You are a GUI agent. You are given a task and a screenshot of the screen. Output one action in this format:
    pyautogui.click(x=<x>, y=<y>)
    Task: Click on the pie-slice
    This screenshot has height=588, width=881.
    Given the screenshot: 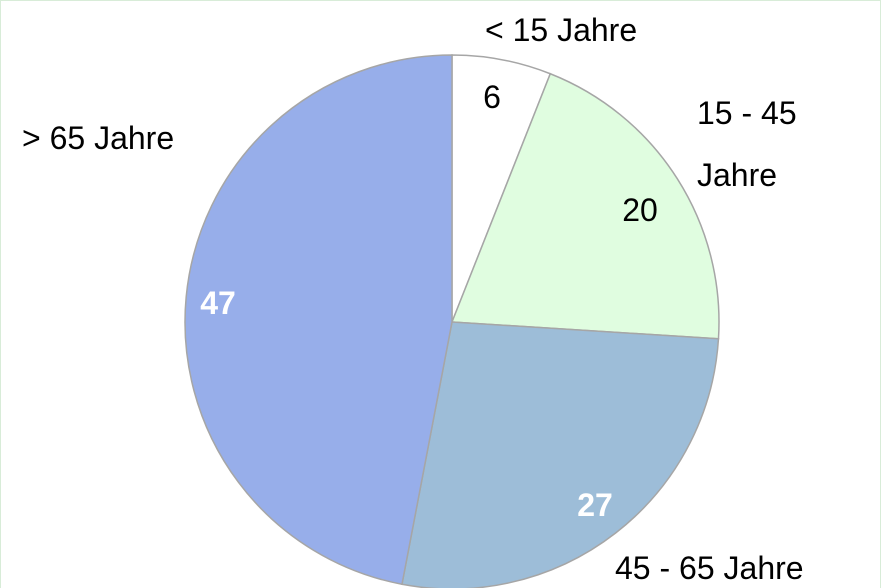 What is the action you would take?
    pyautogui.click(x=585, y=206)
    